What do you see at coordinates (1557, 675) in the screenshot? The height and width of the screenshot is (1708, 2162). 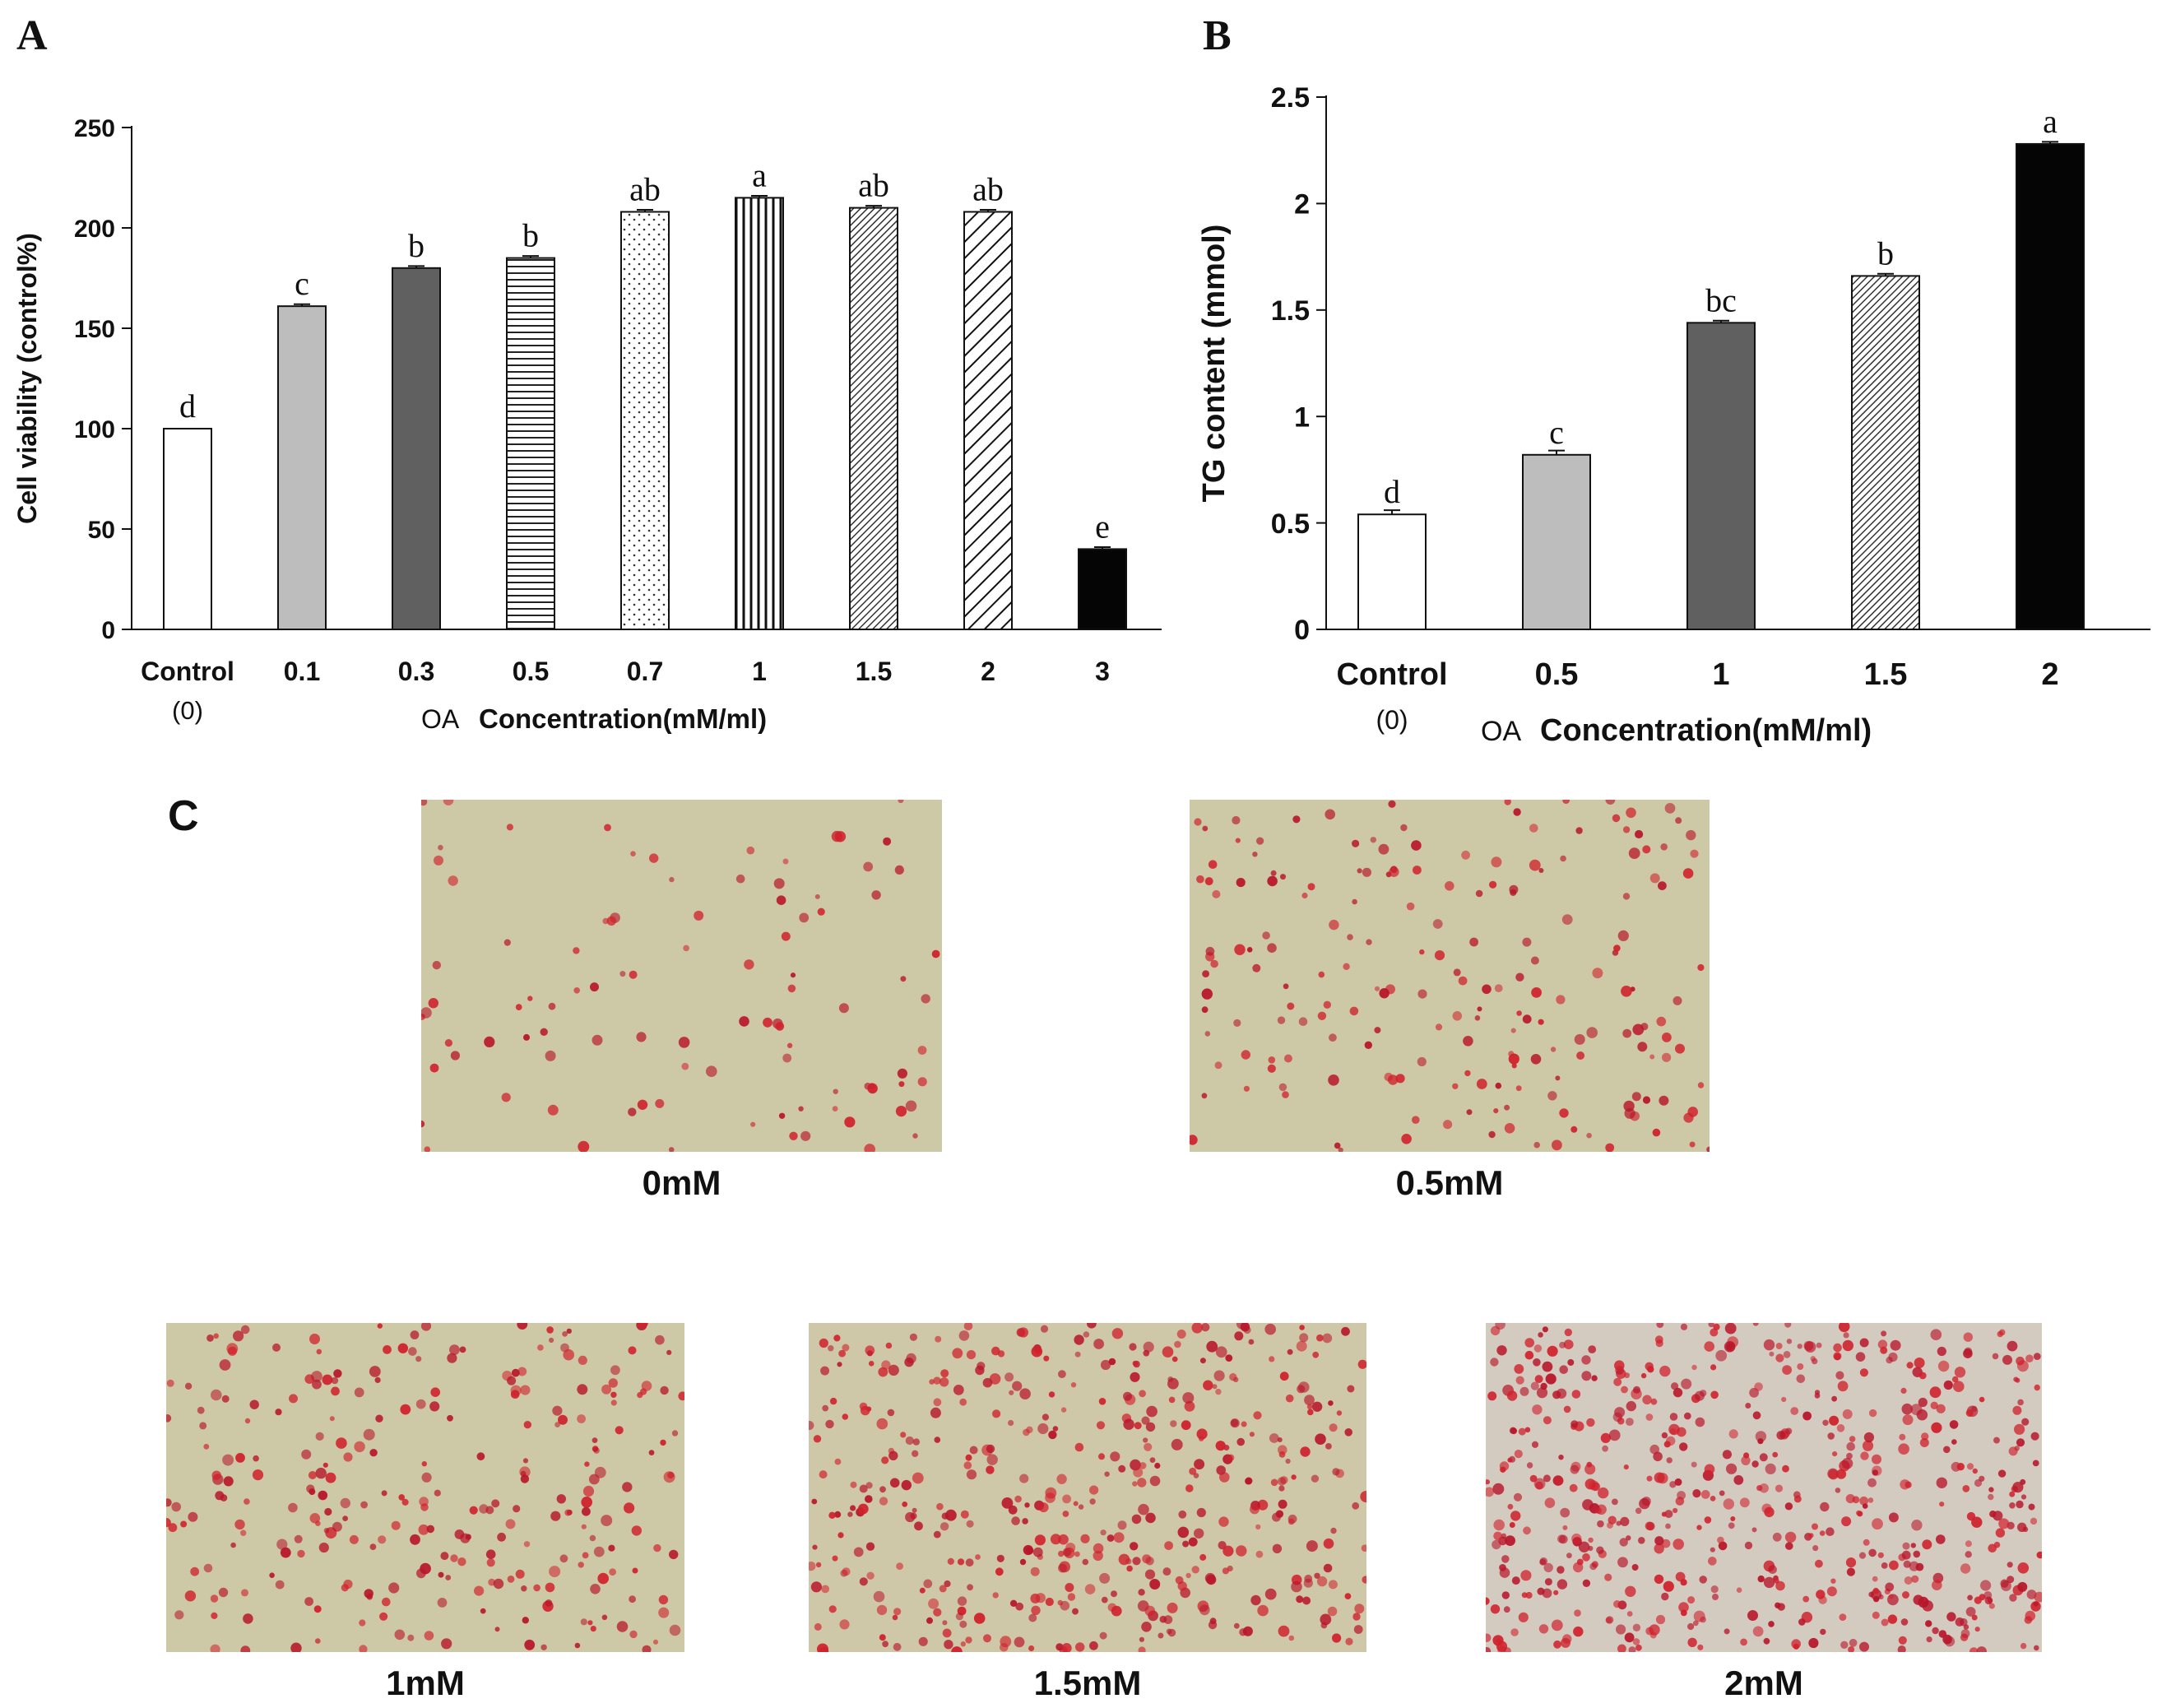 I see `chart-b-category-label: 0.5` at bounding box center [1557, 675].